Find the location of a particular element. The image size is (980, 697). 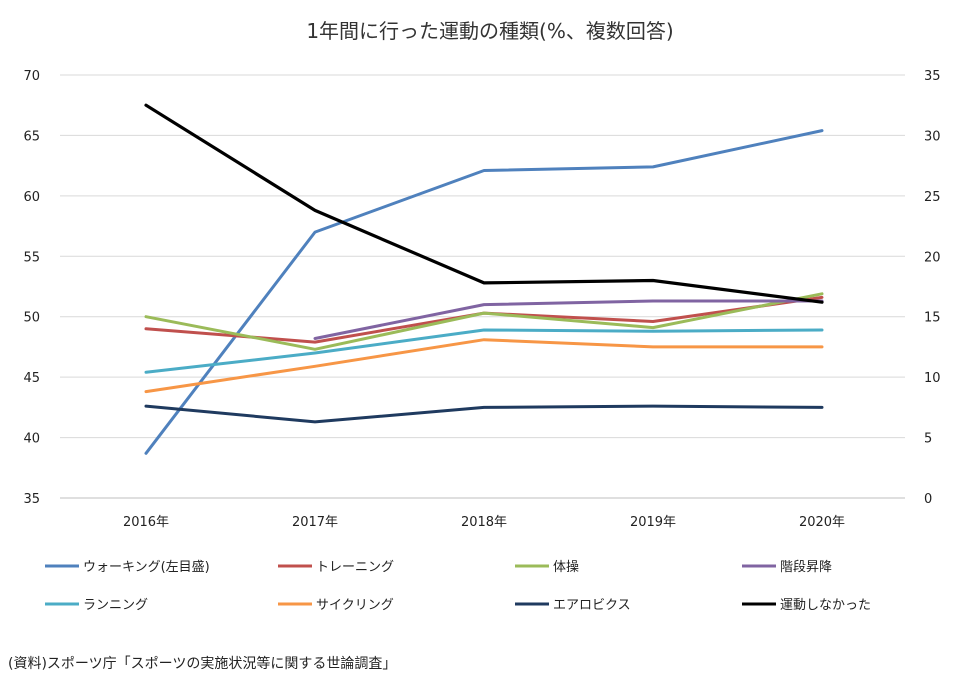

right-tick-label: 5 is located at coordinates (928, 439).